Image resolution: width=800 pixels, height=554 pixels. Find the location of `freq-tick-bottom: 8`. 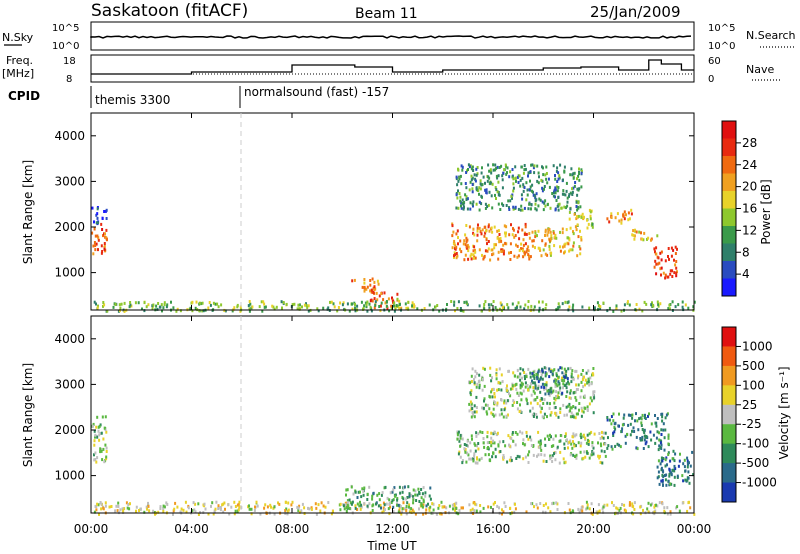

freq-tick-bottom: 8 is located at coordinates (69, 79).